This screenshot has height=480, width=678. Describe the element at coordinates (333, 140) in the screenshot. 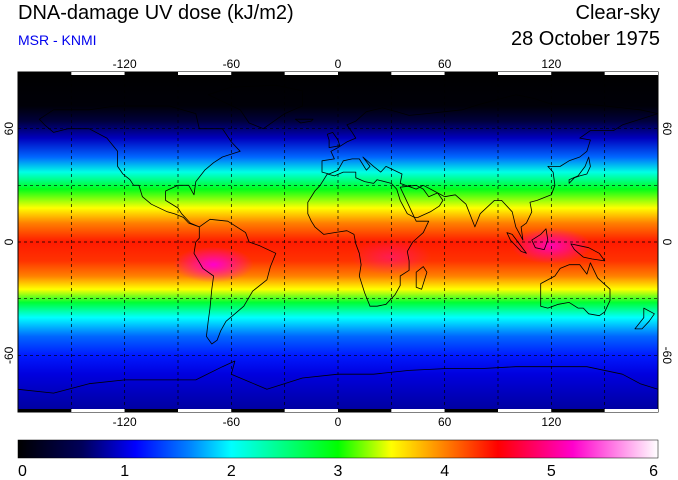

I see `coastline-uk` at that location.